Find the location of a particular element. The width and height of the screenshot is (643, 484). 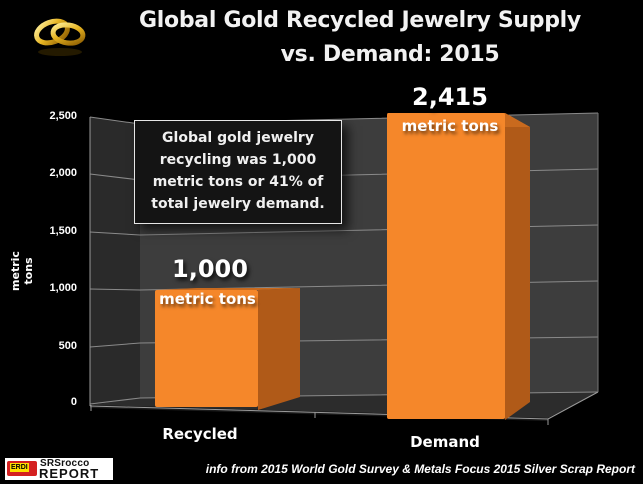

y-tick-1000: 1,000 is located at coordinates (63, 288).